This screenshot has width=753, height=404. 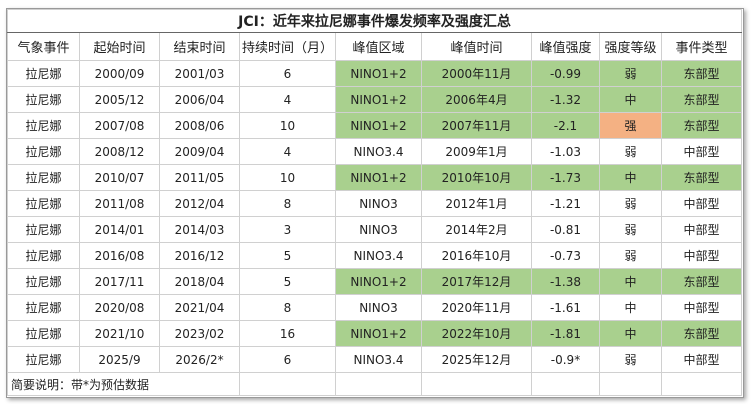 What do you see at coordinates (199, 73) in the screenshot?
I see `table-cell: 2001/03` at bounding box center [199, 73].